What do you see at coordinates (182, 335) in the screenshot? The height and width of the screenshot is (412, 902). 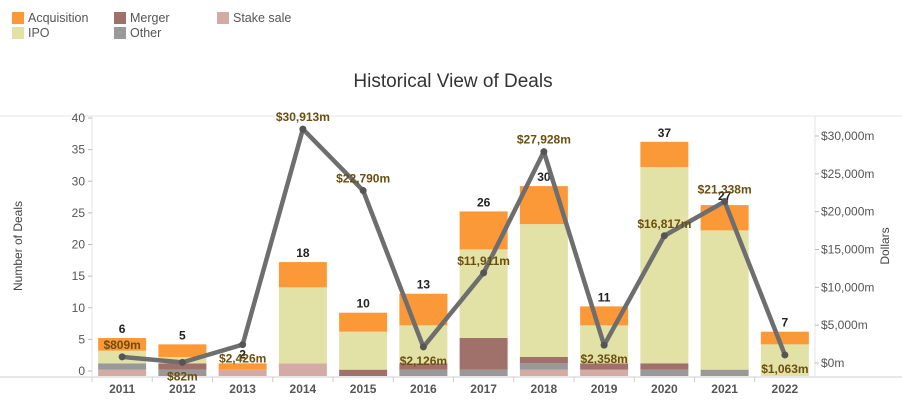 I see `bar-total-label: 5` at bounding box center [182, 335].